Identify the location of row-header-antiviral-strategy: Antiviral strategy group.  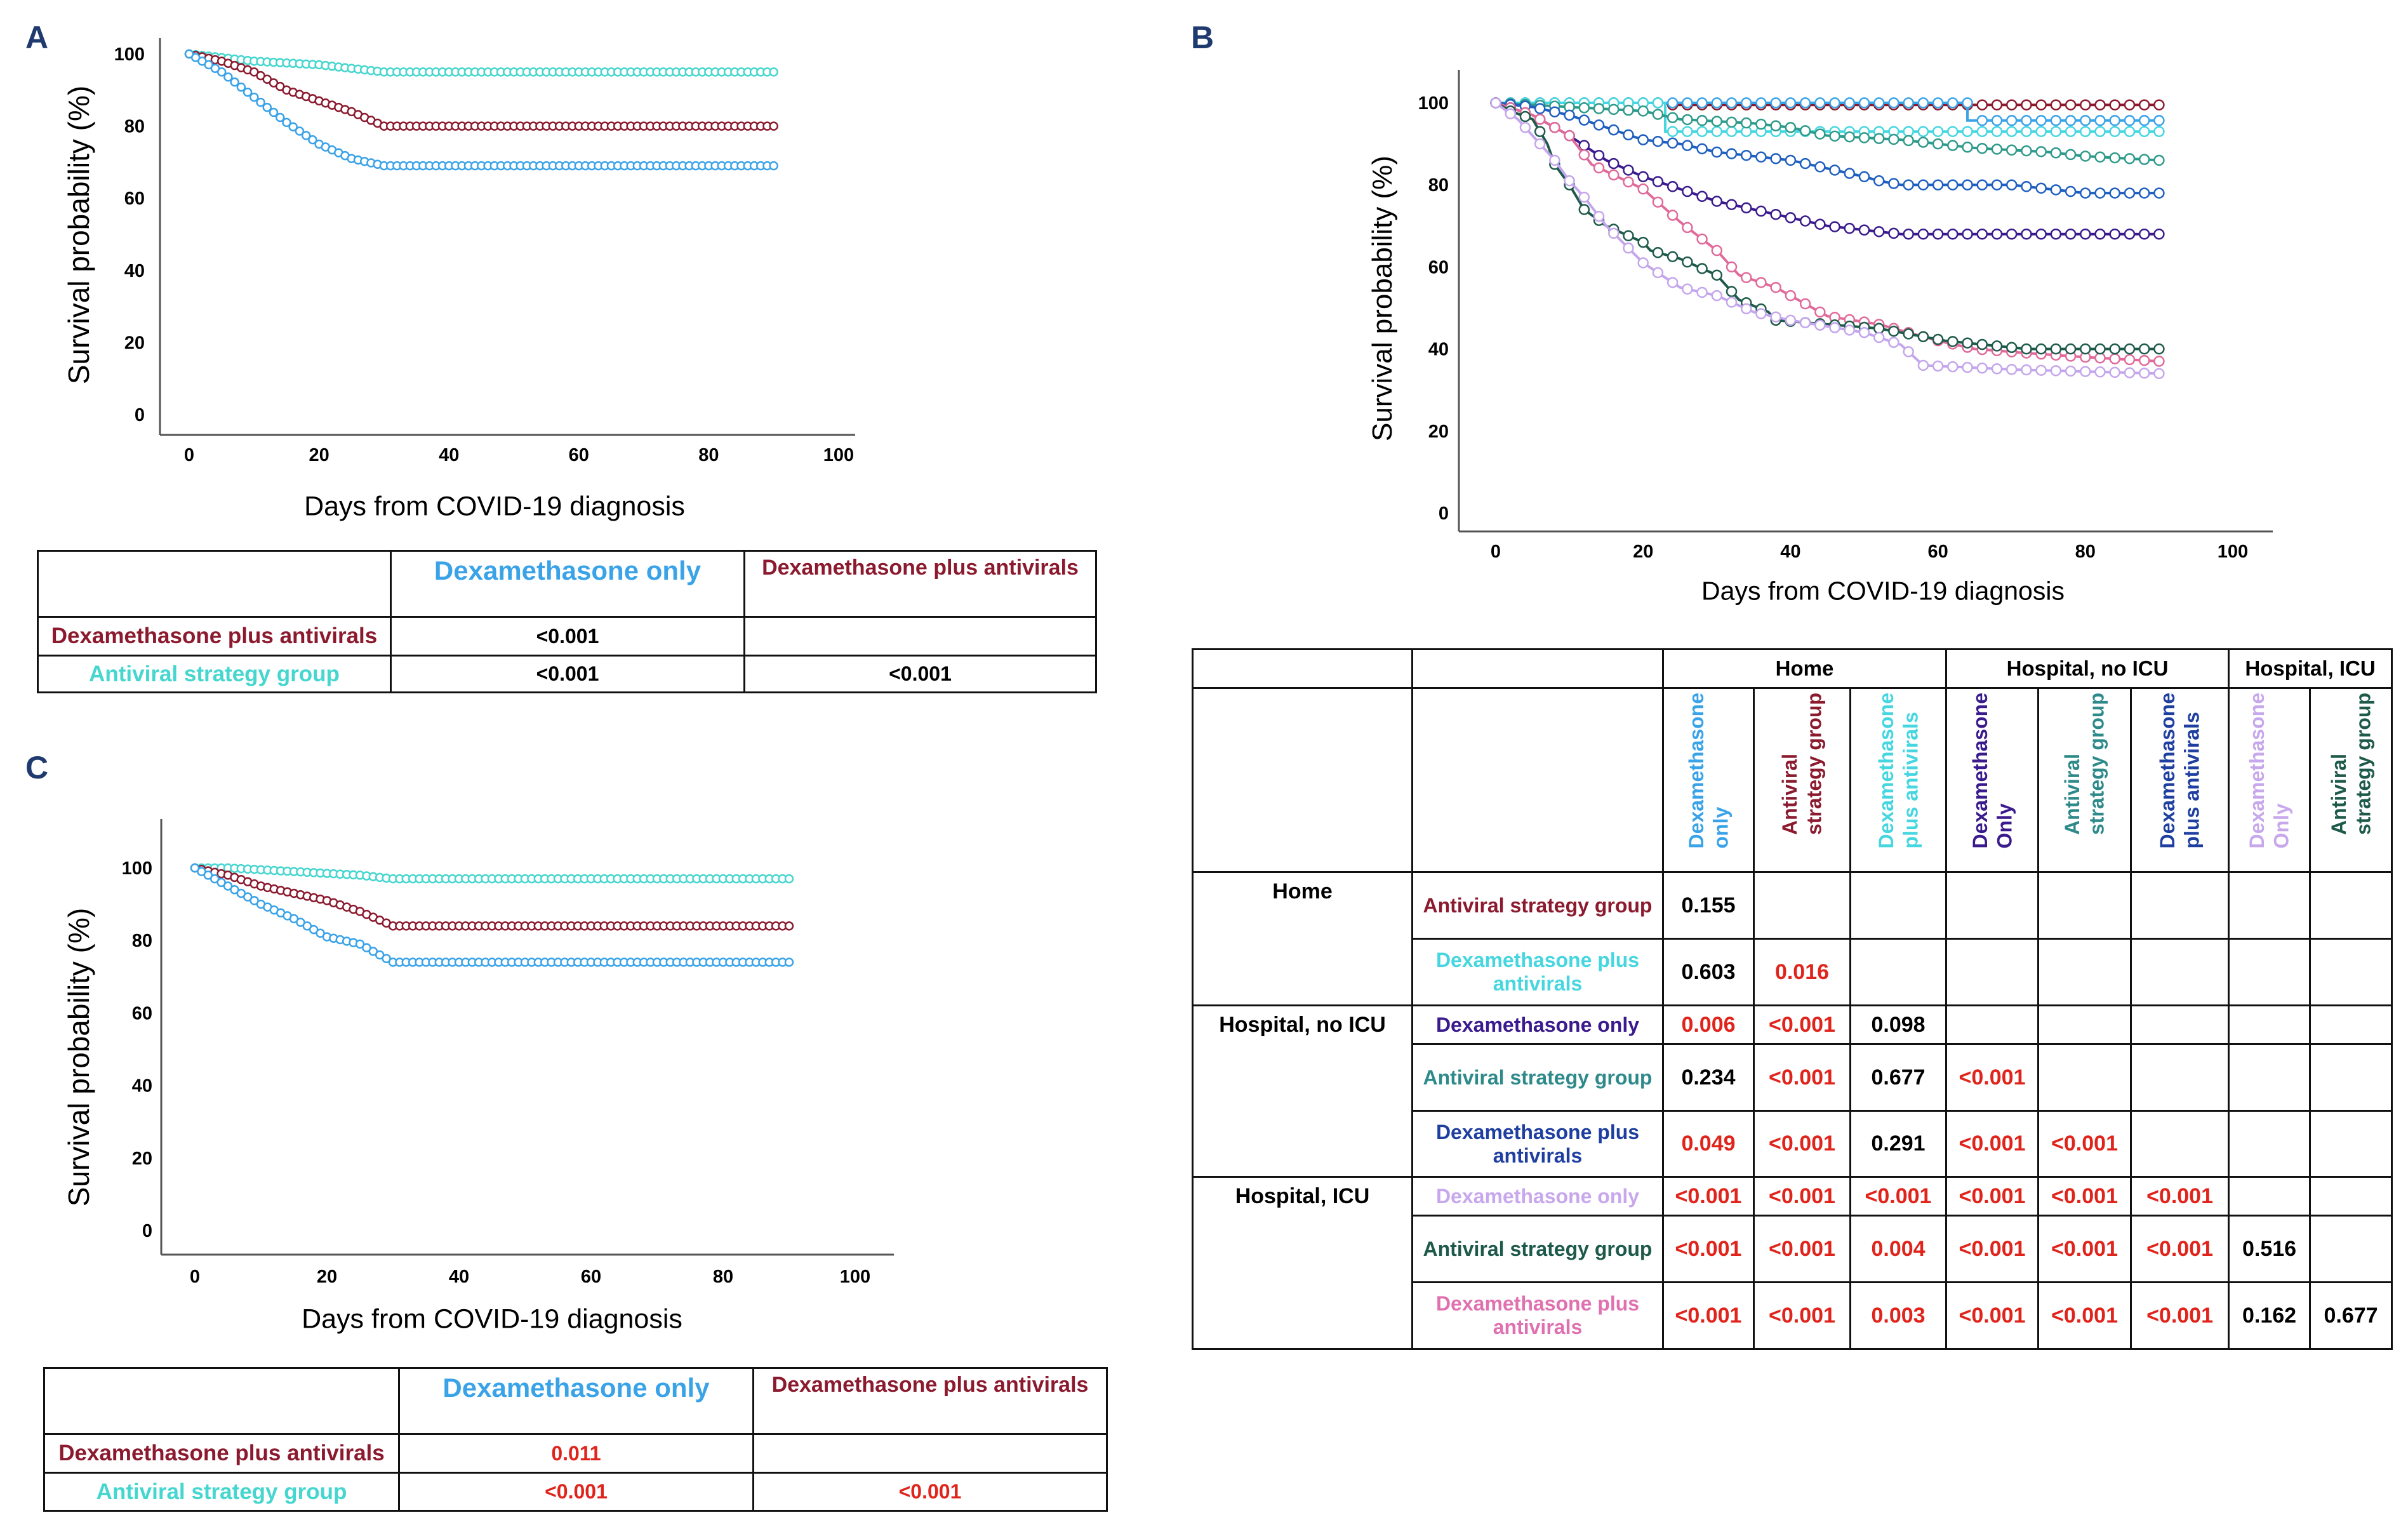
(221, 1492).